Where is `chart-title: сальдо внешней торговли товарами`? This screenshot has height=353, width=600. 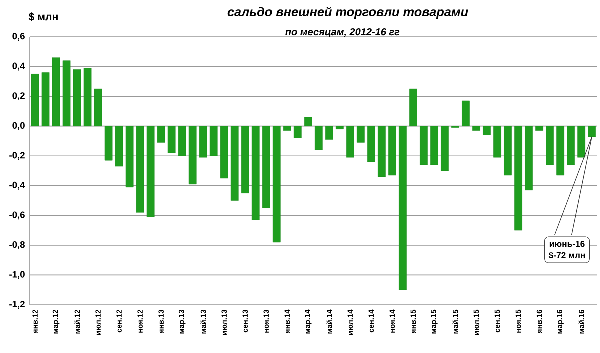
chart-title: сальдо внешней торговли товарами is located at coordinates (348, 13).